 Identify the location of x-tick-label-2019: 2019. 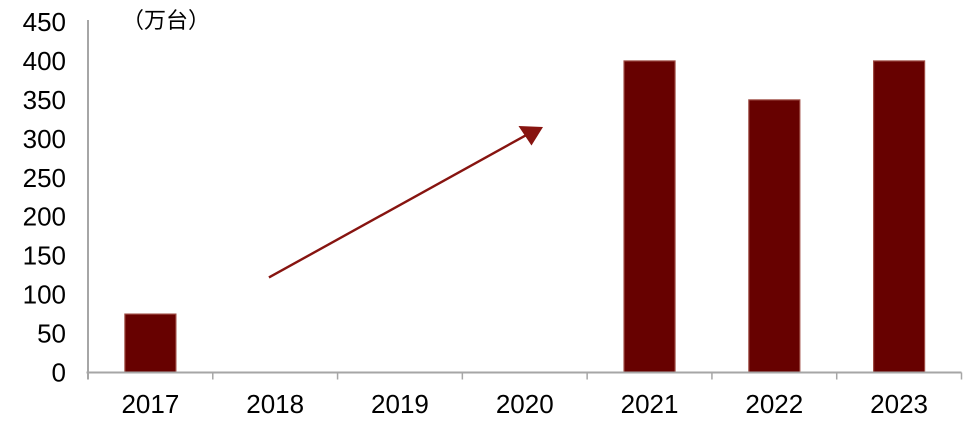
(400, 404).